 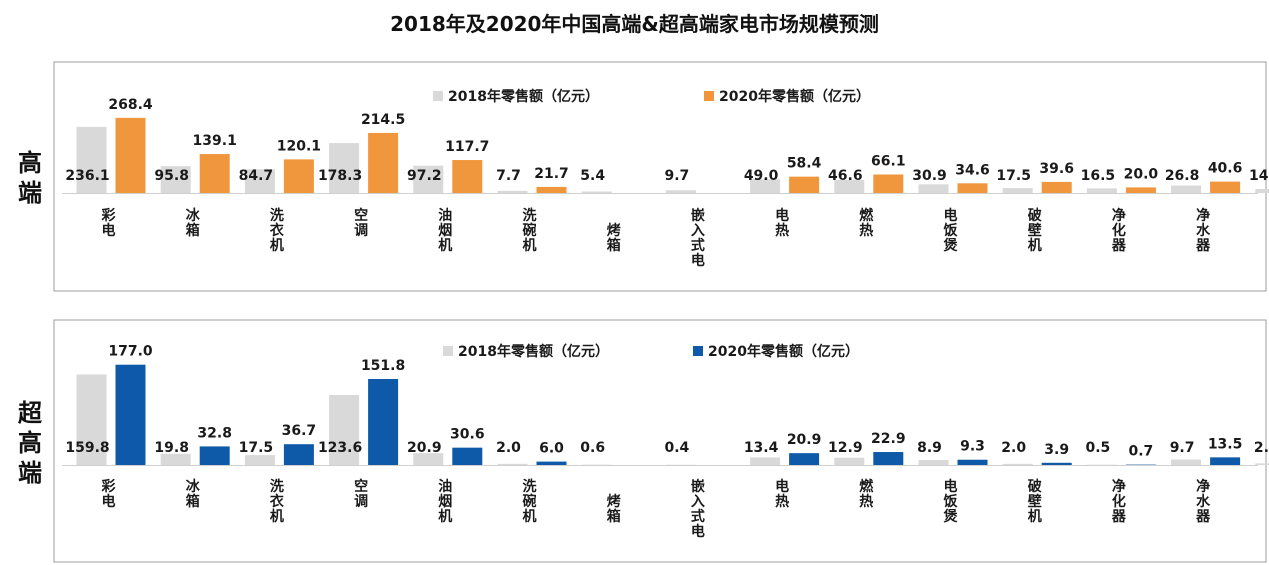 I want to click on value-label-2020: 58.4, so click(x=804, y=164).